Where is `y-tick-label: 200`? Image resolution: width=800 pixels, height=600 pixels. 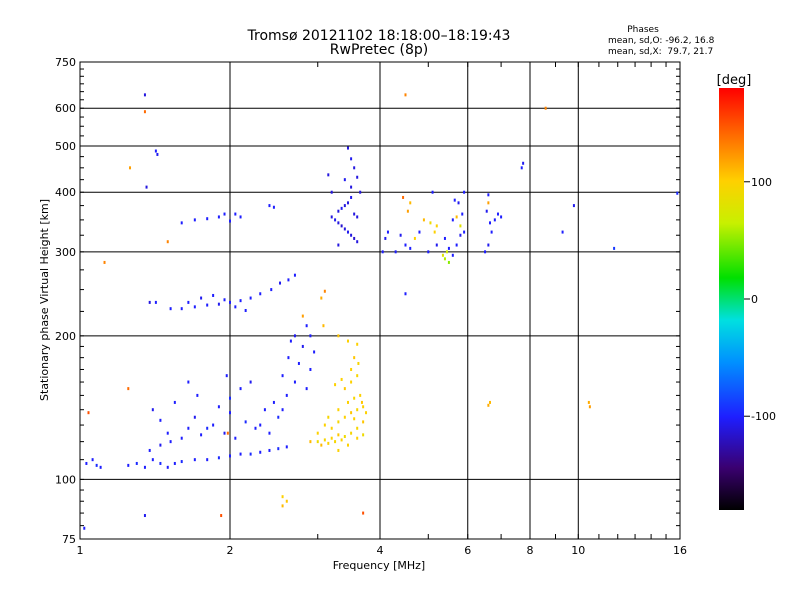
y-tick-label: 200 is located at coordinates (65, 336).